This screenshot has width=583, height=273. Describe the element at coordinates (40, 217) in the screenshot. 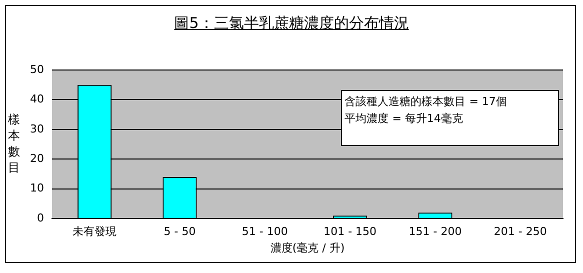

I see `y-tick-label: 0` at that location.